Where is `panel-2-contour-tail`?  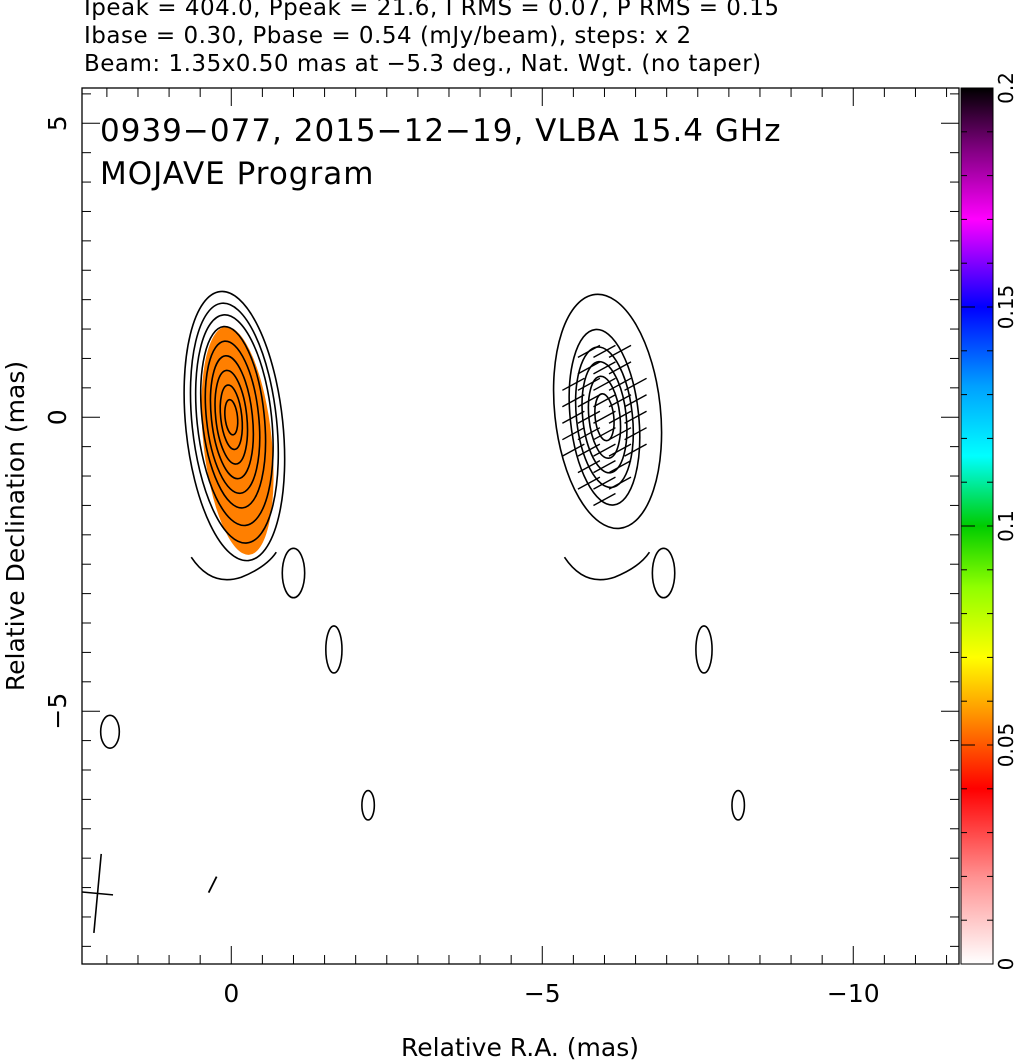 panel-2-contour-tail is located at coordinates (607, 566).